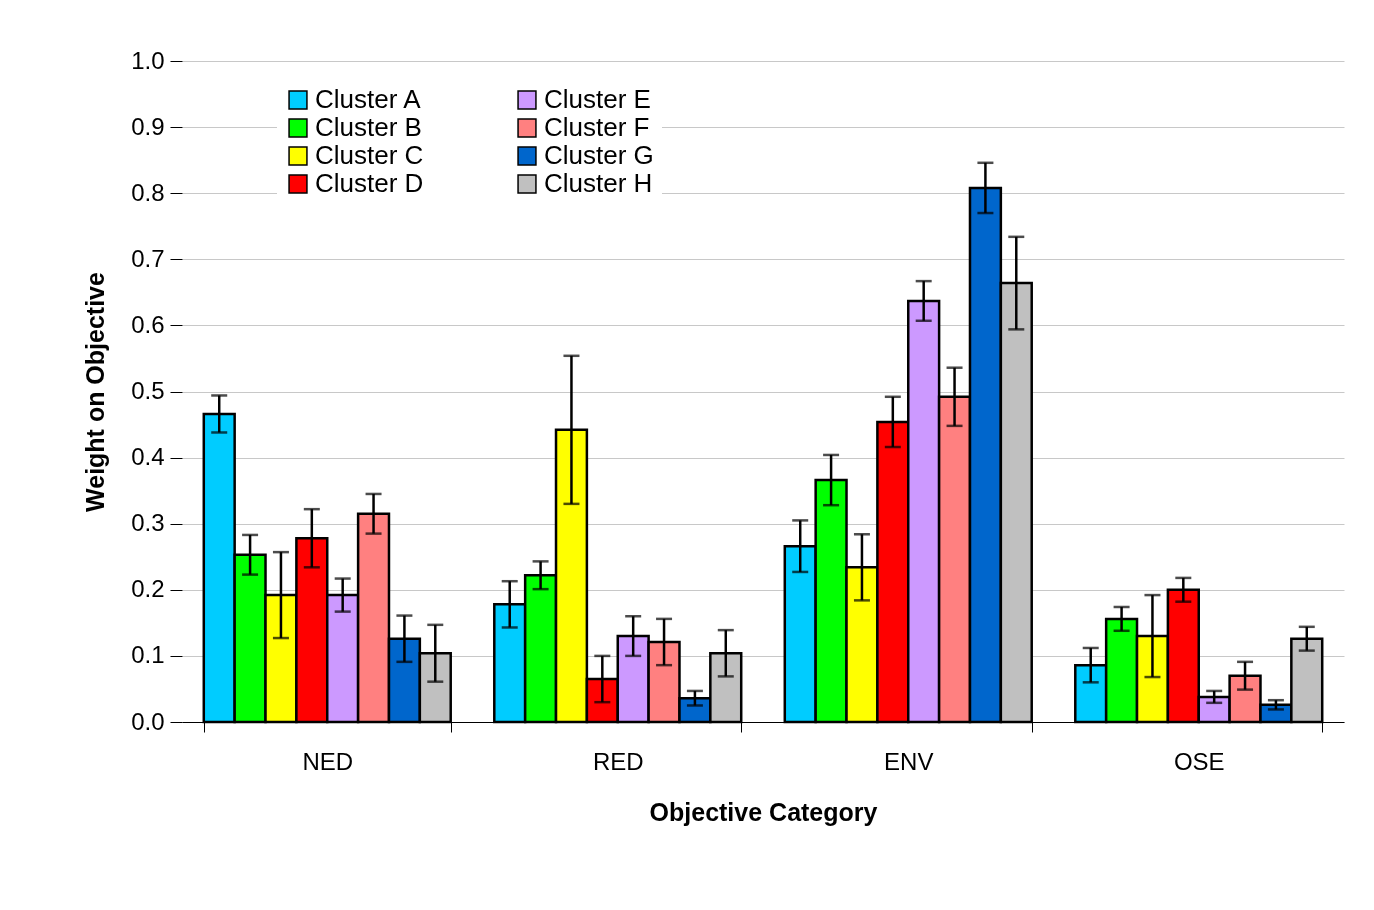 The height and width of the screenshot is (910, 1374). Describe the element at coordinates (148, 721) in the screenshot. I see `y-tick-label: 0.0` at that location.